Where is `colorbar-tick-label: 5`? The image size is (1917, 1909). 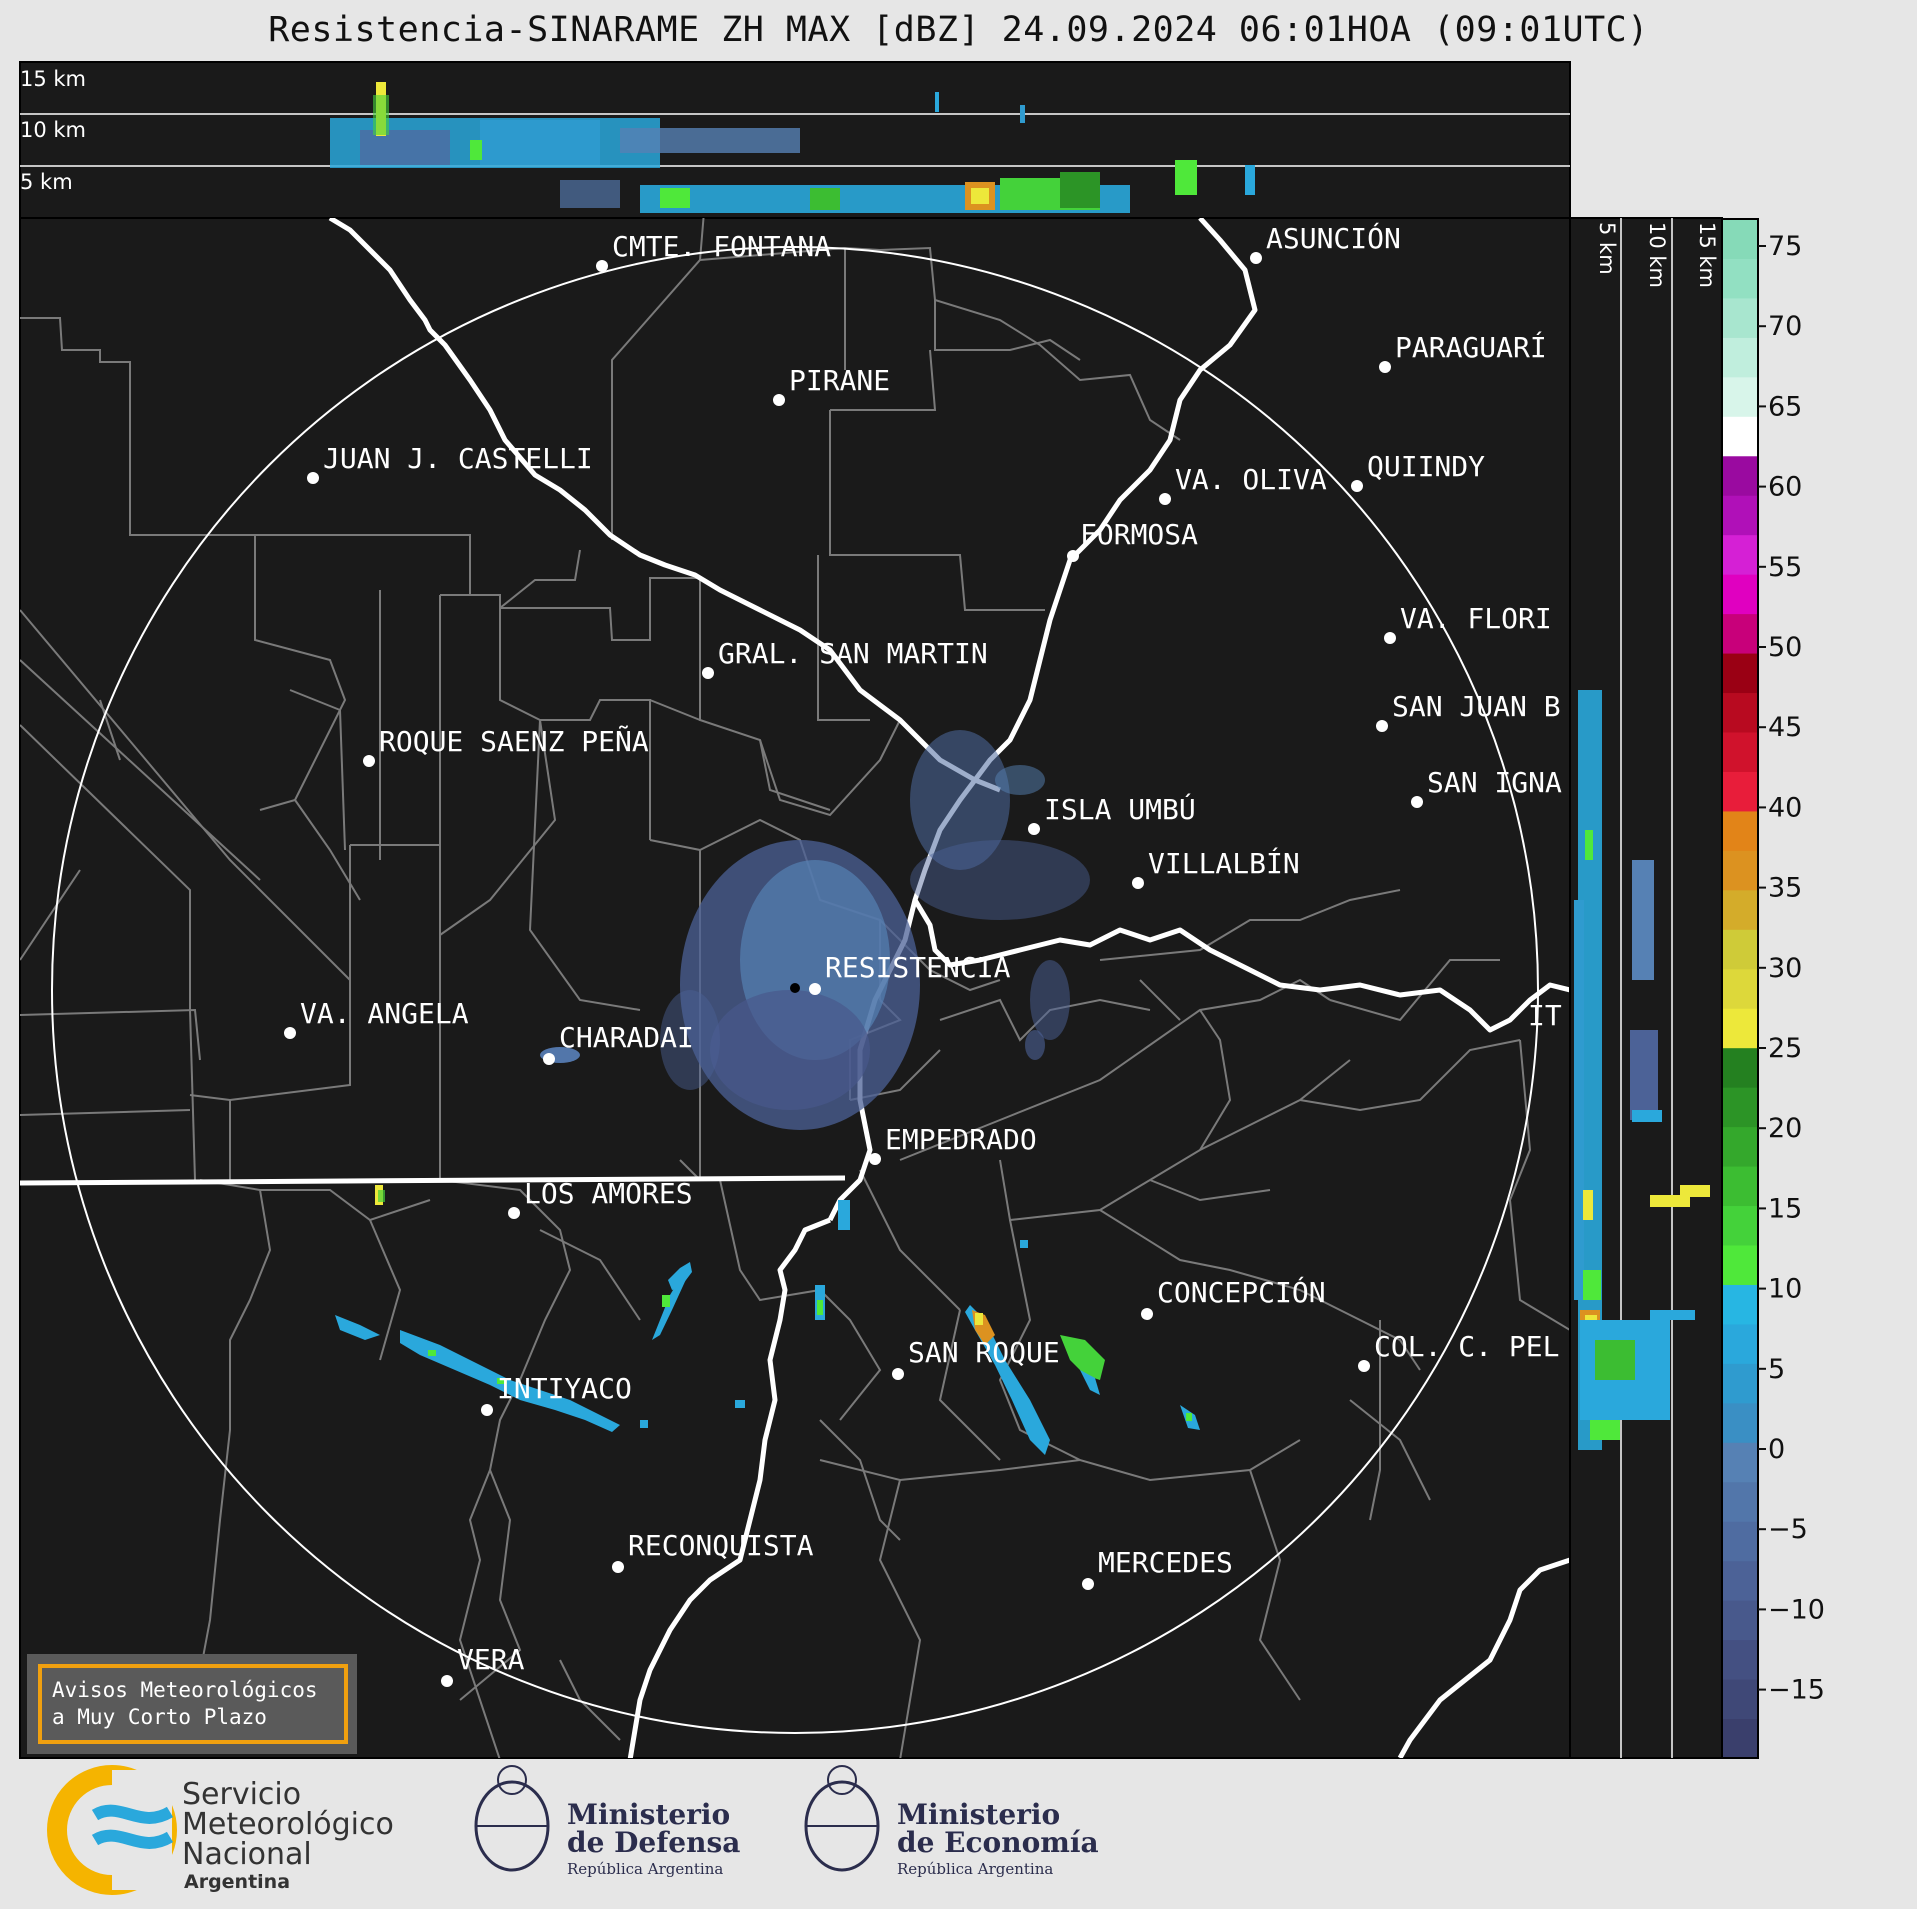 colorbar-tick-label: 5 is located at coordinates (1776, 1369).